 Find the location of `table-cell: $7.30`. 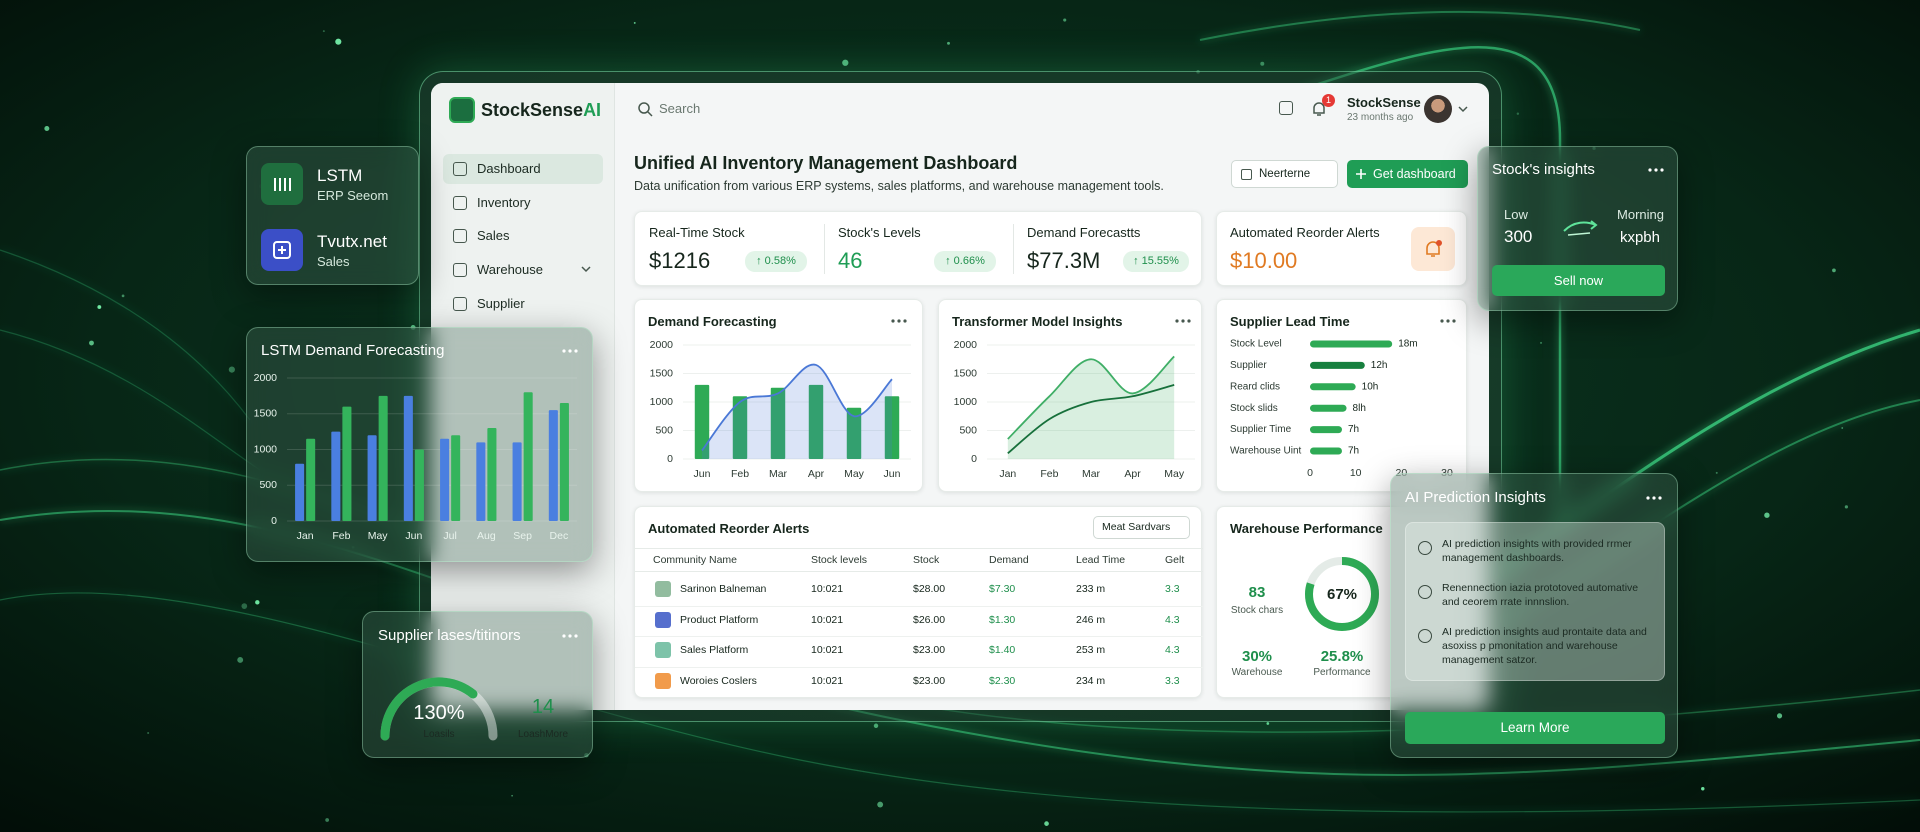

table-cell: $7.30 is located at coordinates (1002, 589).